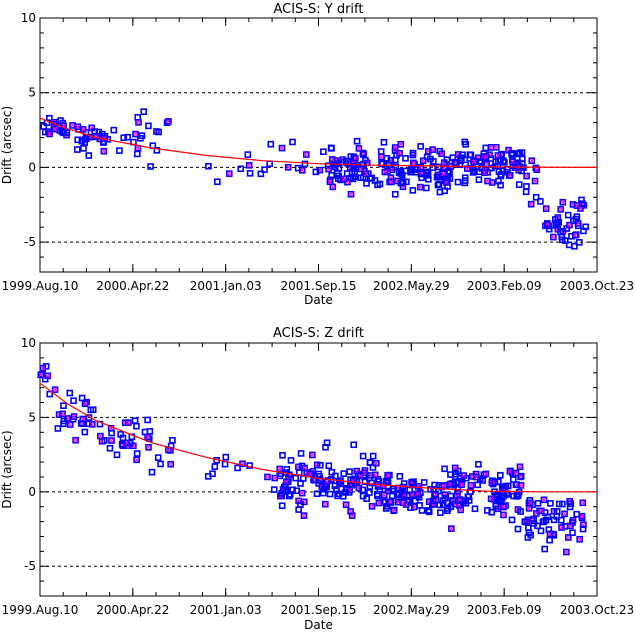  Describe the element at coordinates (318, 333) in the screenshot. I see `chart-title: ACIS-S: Z drift` at that location.